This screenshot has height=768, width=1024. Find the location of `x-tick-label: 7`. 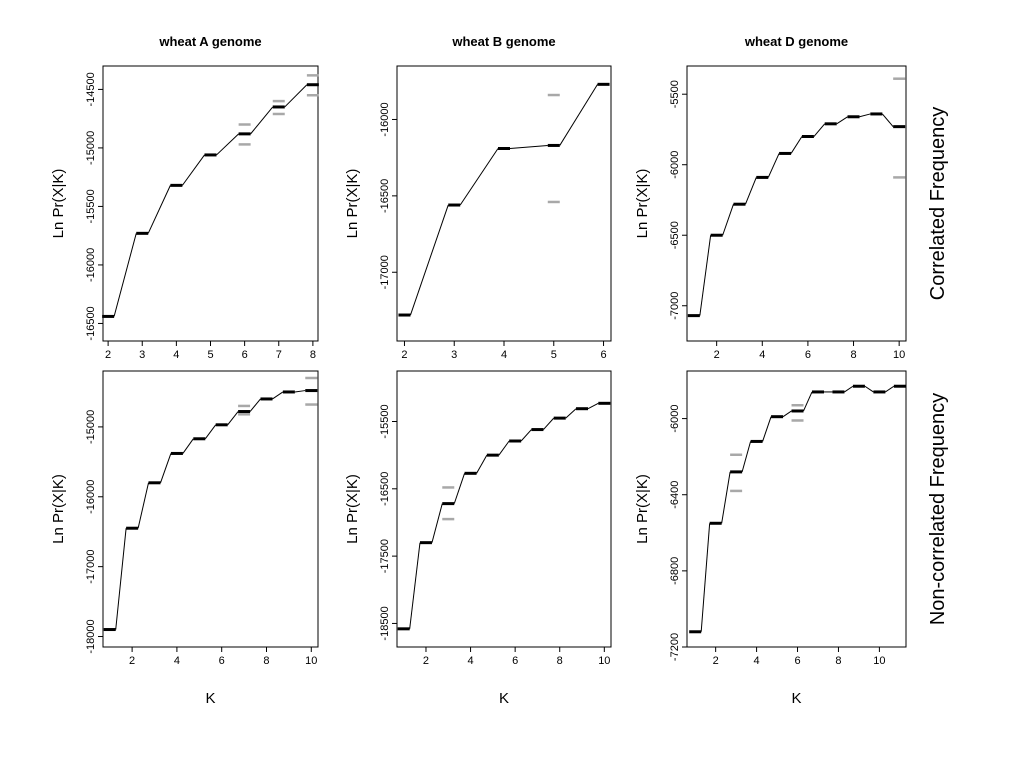

x-tick-label: 7 is located at coordinates (279, 355).